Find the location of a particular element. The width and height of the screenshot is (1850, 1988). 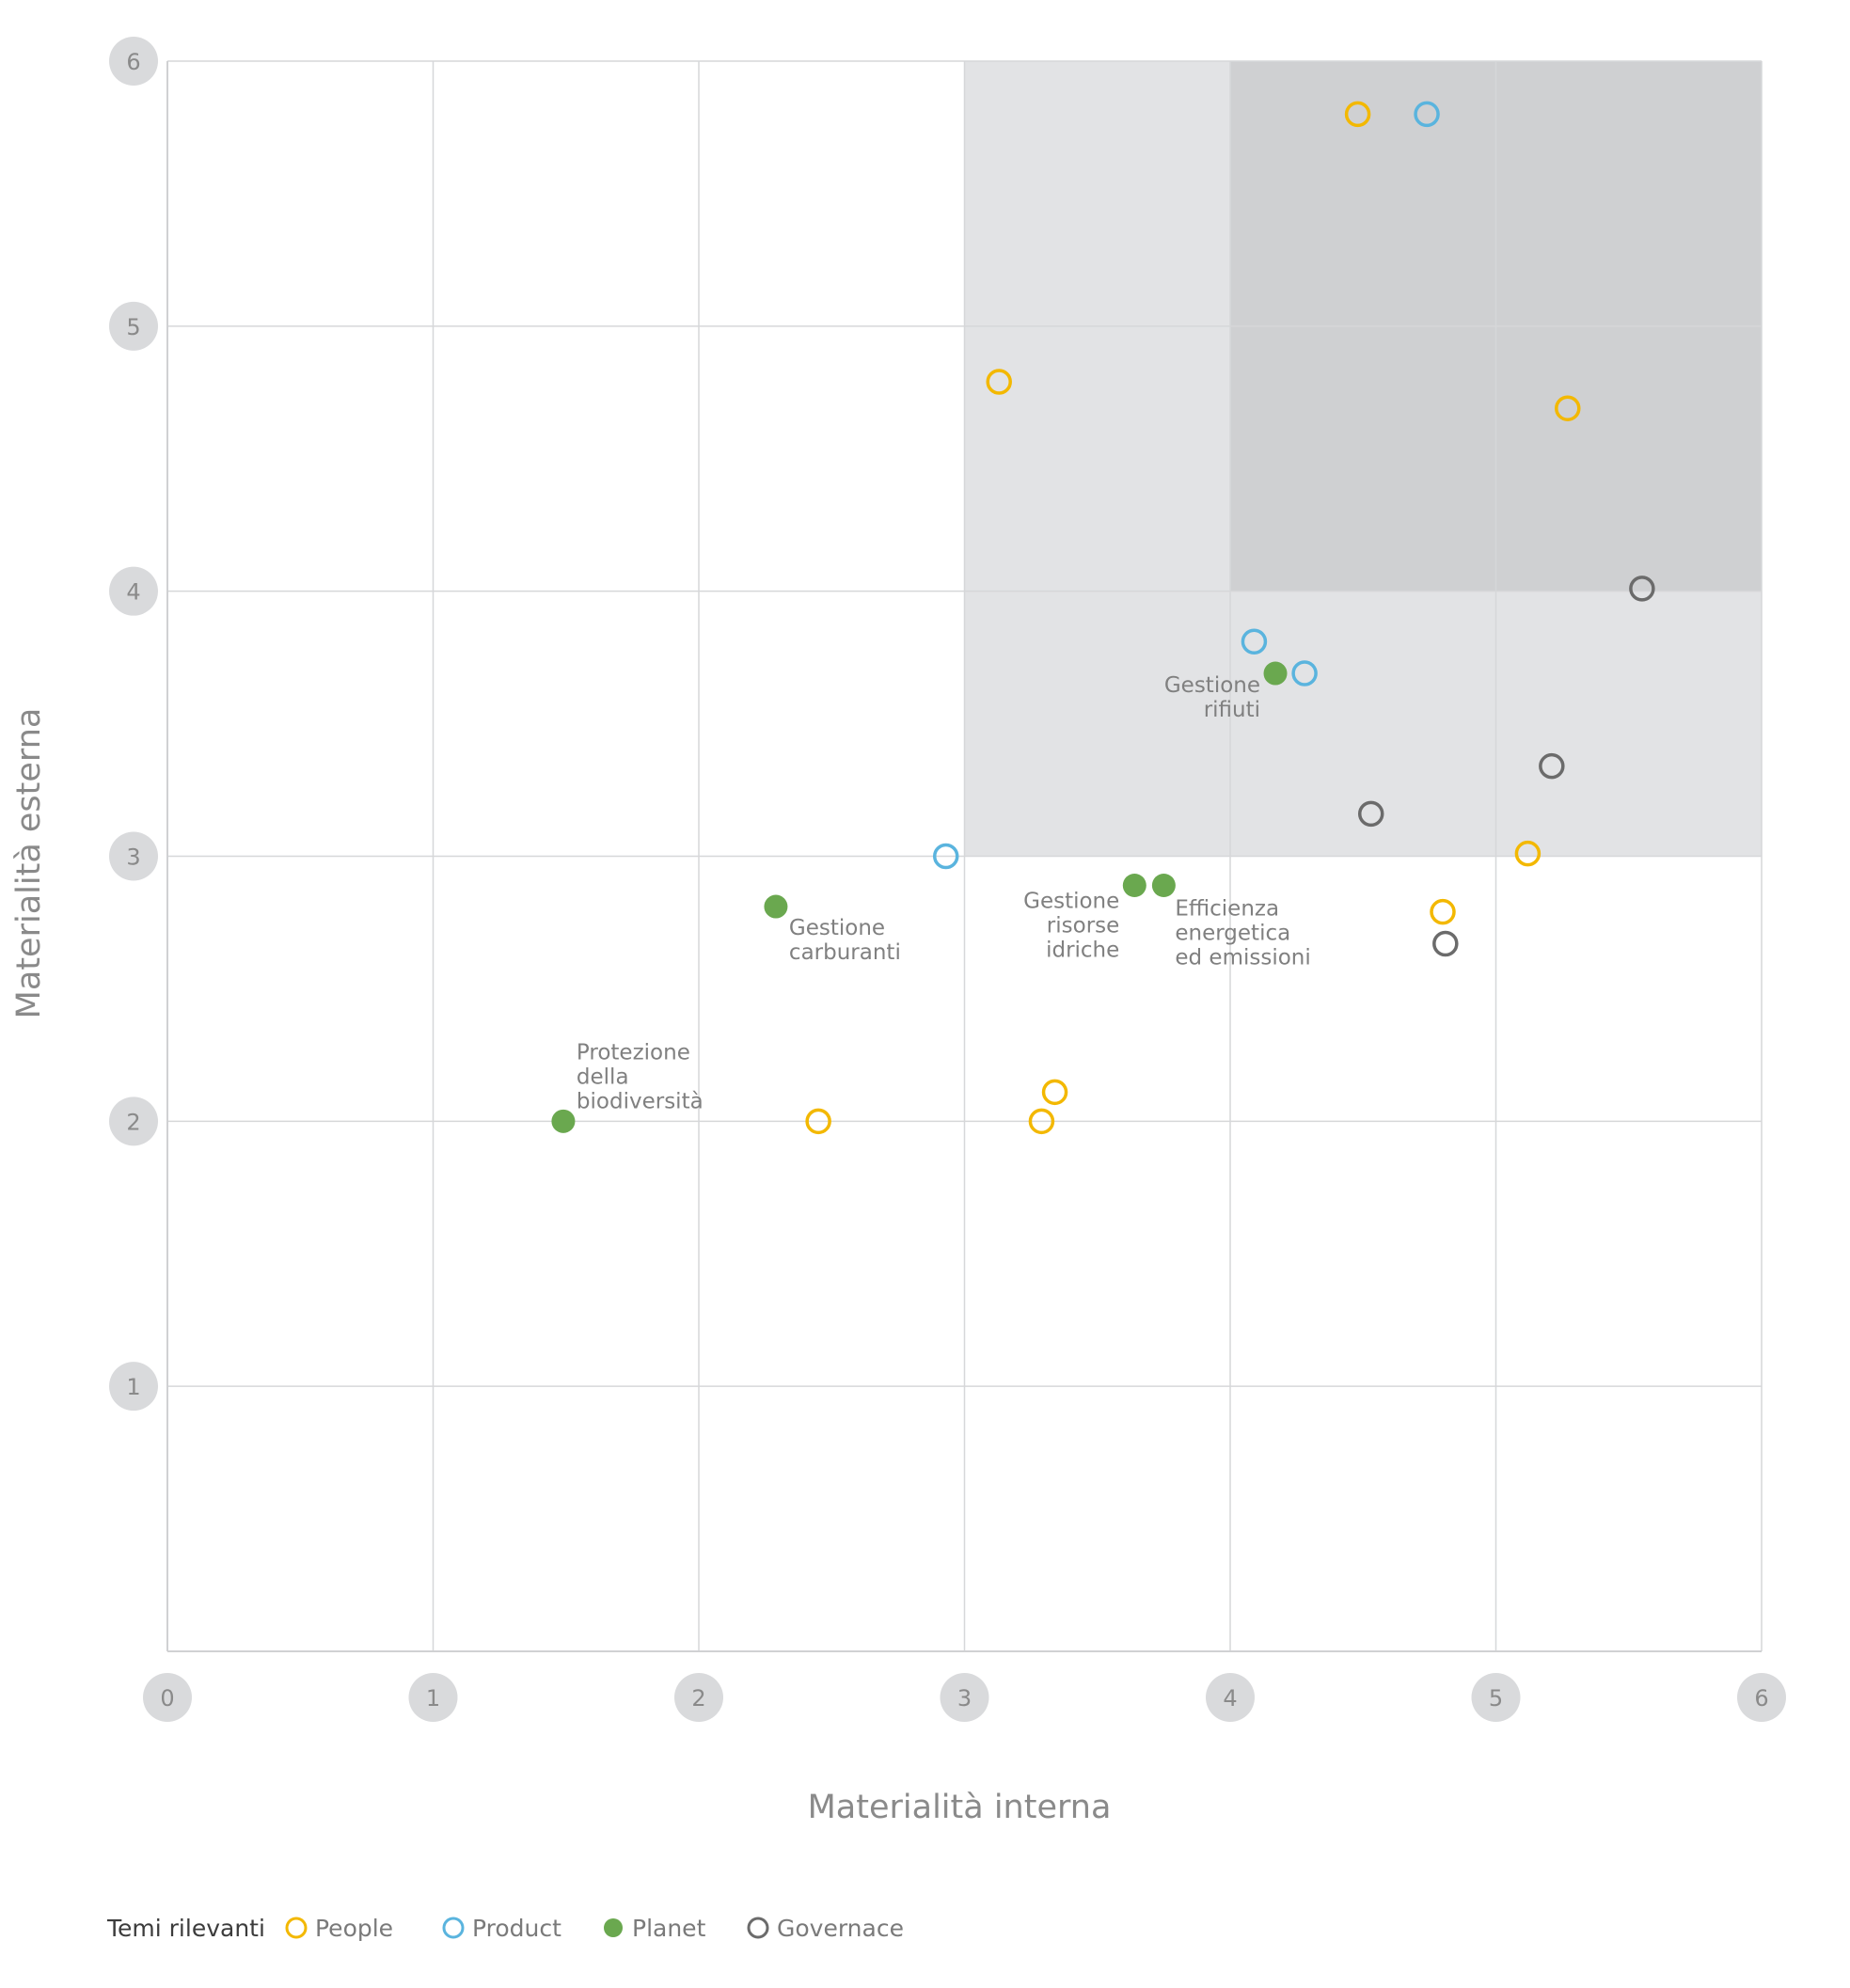

legend-marker-governace is located at coordinates (758, 1928).